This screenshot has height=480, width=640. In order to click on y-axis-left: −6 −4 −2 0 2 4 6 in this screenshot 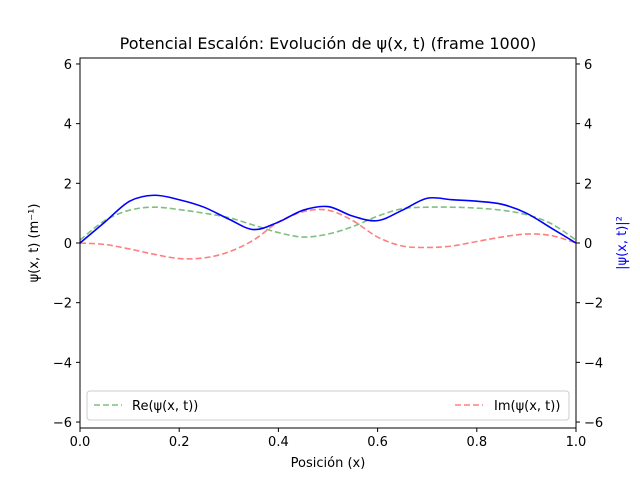, I will do `click(66, 244)`.